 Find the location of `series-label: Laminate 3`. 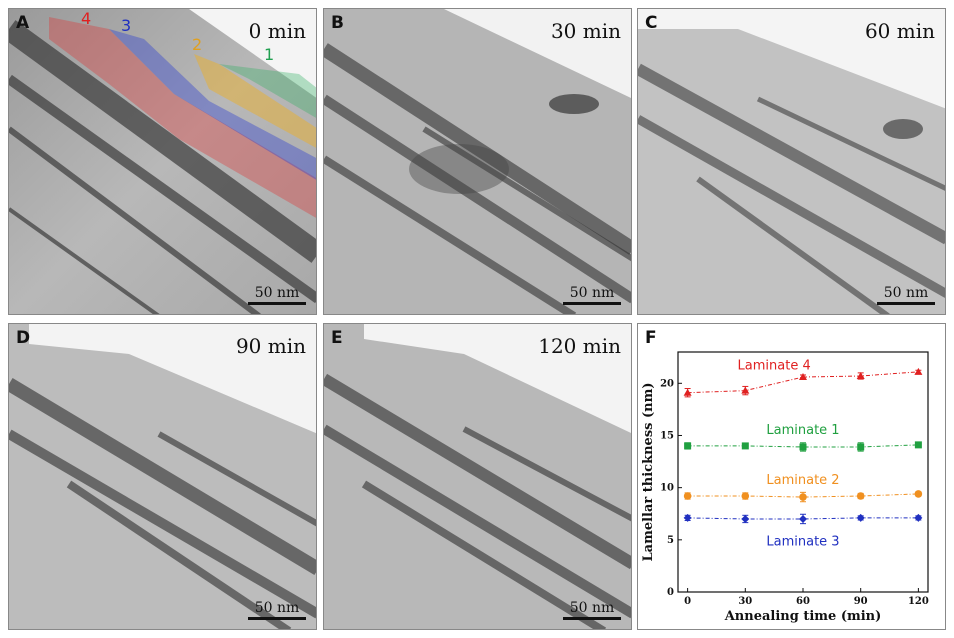

series-label: Laminate 3 is located at coordinates (802, 541).